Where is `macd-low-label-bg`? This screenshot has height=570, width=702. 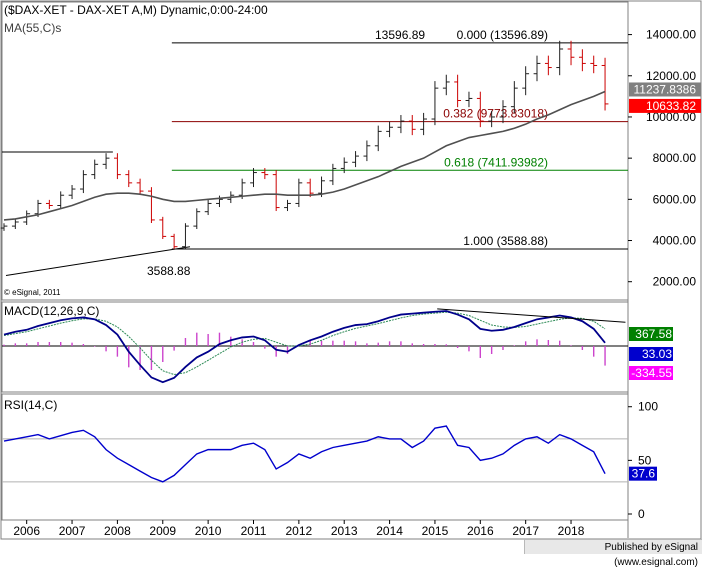
macd-low-label-bg is located at coordinates (651, 373).